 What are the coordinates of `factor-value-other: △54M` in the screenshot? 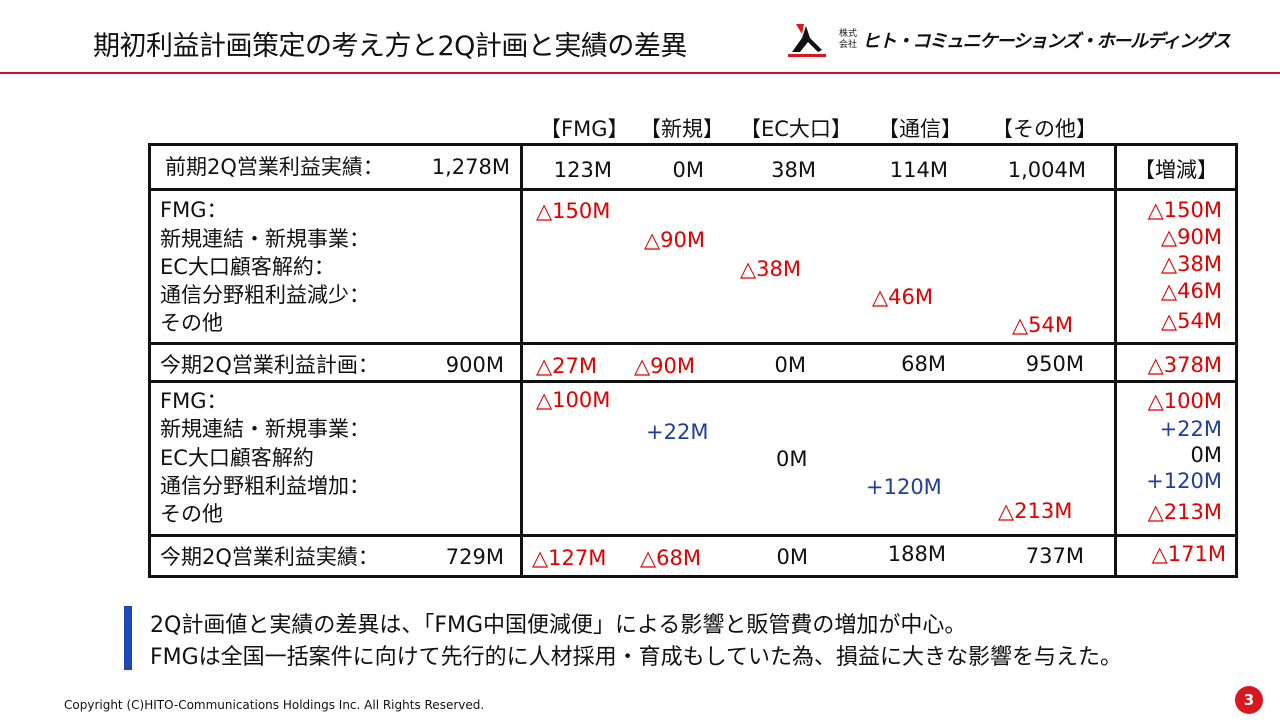 It's located at (1042, 325).